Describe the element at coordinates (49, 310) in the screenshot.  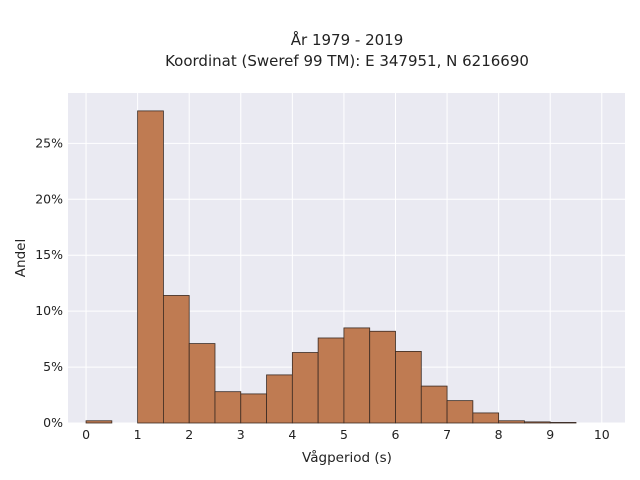
I see `y-tick-label-2: 10%` at that location.